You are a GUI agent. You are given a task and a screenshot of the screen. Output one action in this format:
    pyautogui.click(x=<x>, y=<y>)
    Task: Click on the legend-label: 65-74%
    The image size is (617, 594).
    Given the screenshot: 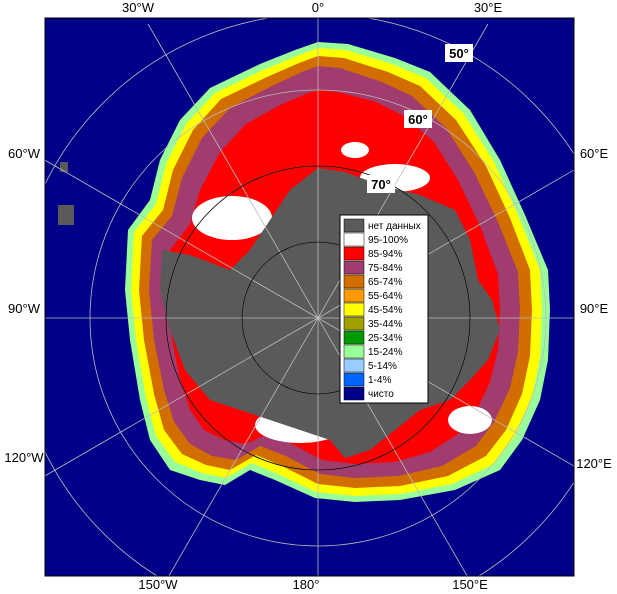 What is the action you would take?
    pyautogui.click(x=385, y=282)
    